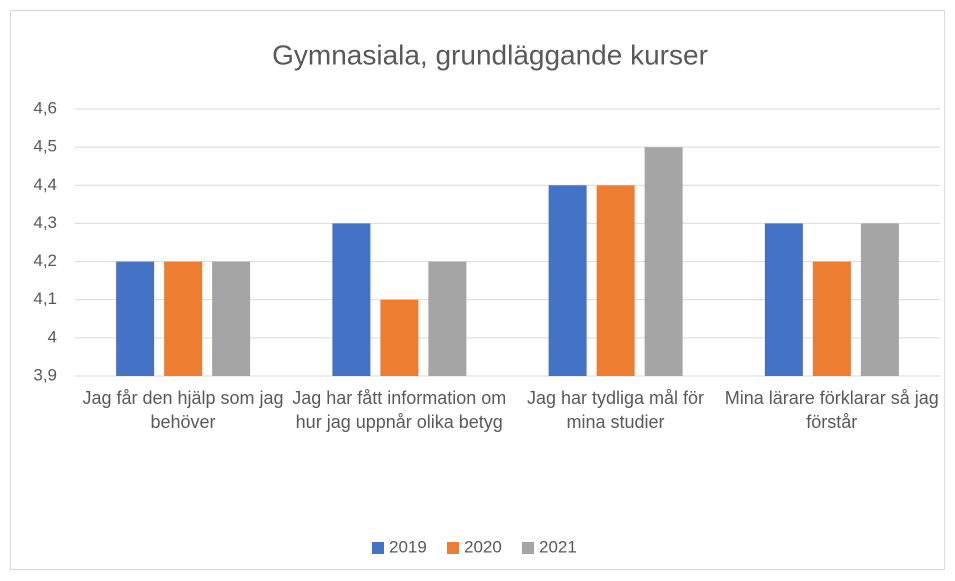  What do you see at coordinates (45, 298) in the screenshot?
I see `y-tick-label: 4,1` at bounding box center [45, 298].